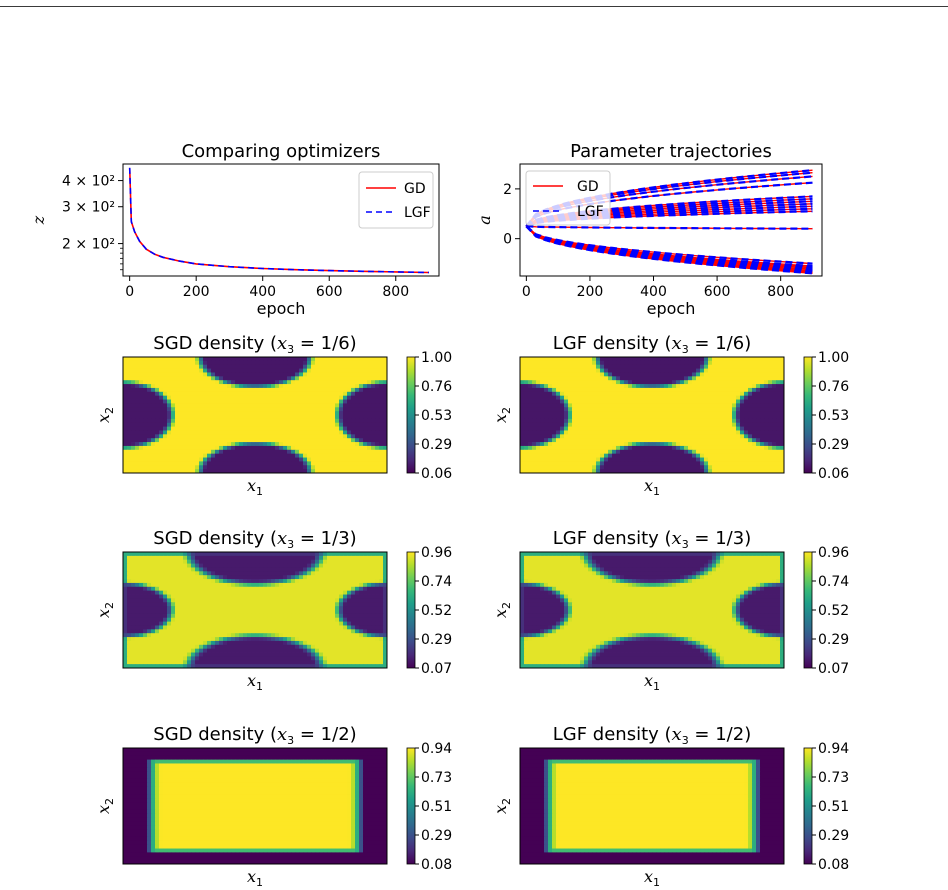 The image size is (948, 890). Describe the element at coordinates (262, 292) in the screenshot. I see `loss-xtick-label: 400` at that location.